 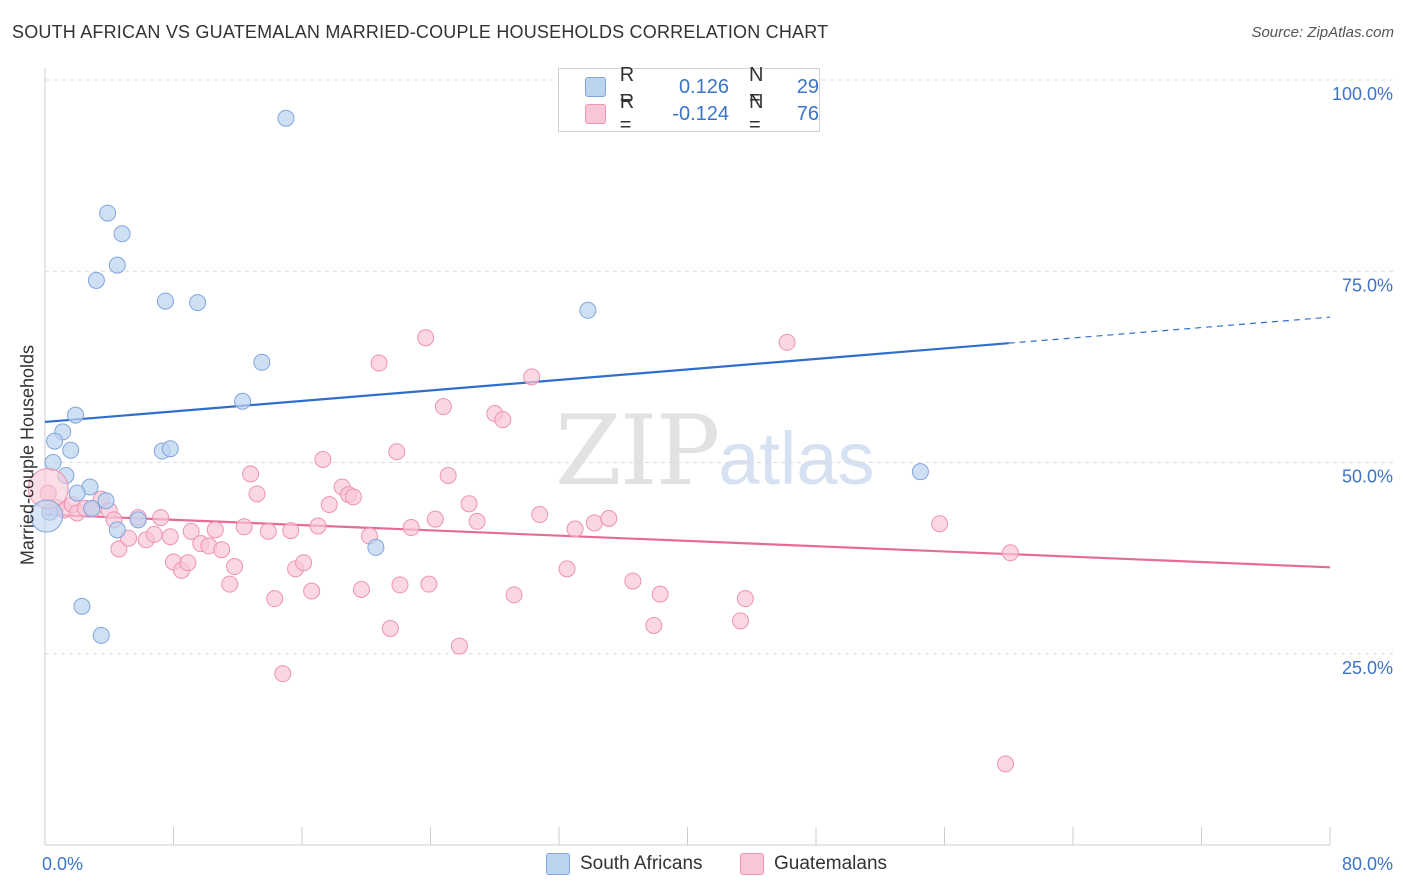 I want to click on series-swatch-pink, so click(x=752, y=864).